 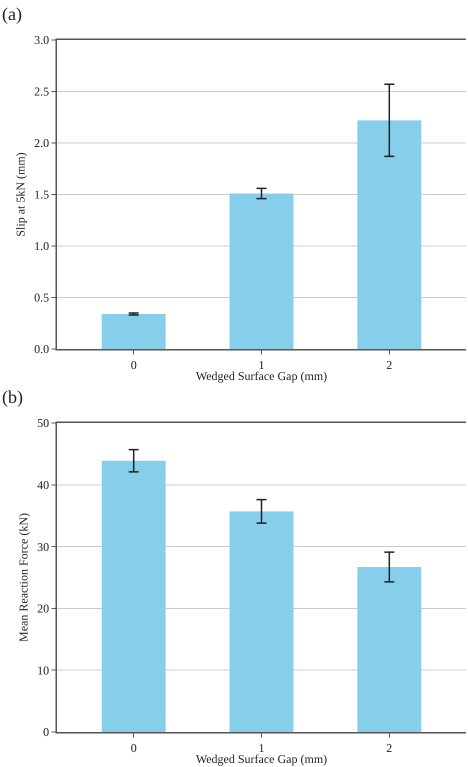 I want to click on y-tick-label: 10, so click(x=43, y=670).